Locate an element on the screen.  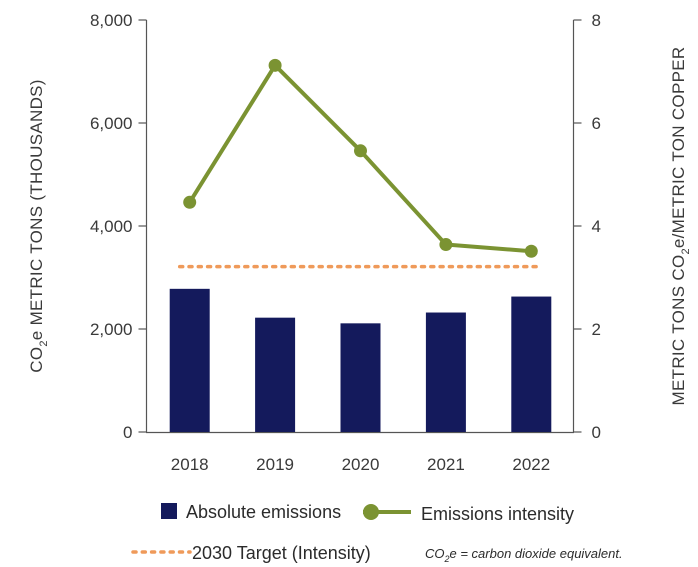
left-tick-label: 4,000 is located at coordinates (111, 226).